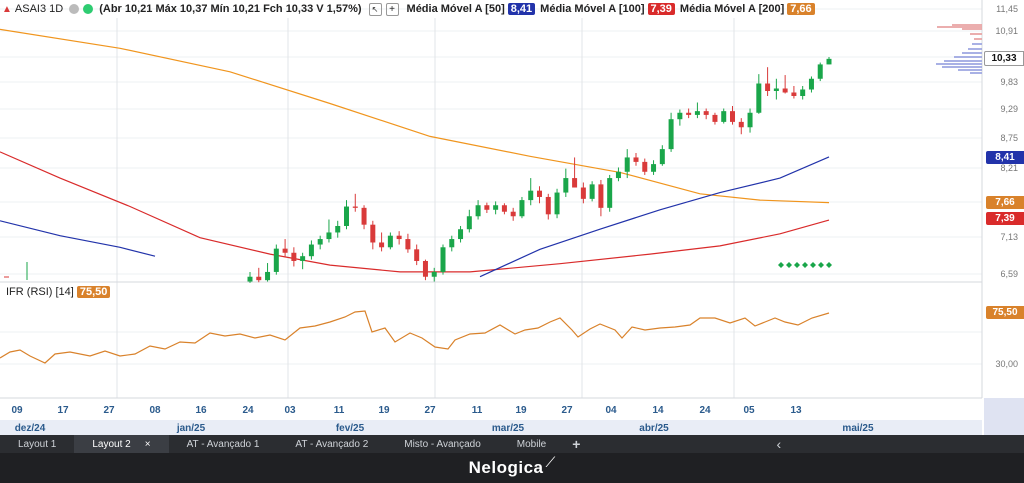  What do you see at coordinates (40, 292) in the screenshot?
I see `rsi-label: IFR (RSI) [14]` at bounding box center [40, 292].